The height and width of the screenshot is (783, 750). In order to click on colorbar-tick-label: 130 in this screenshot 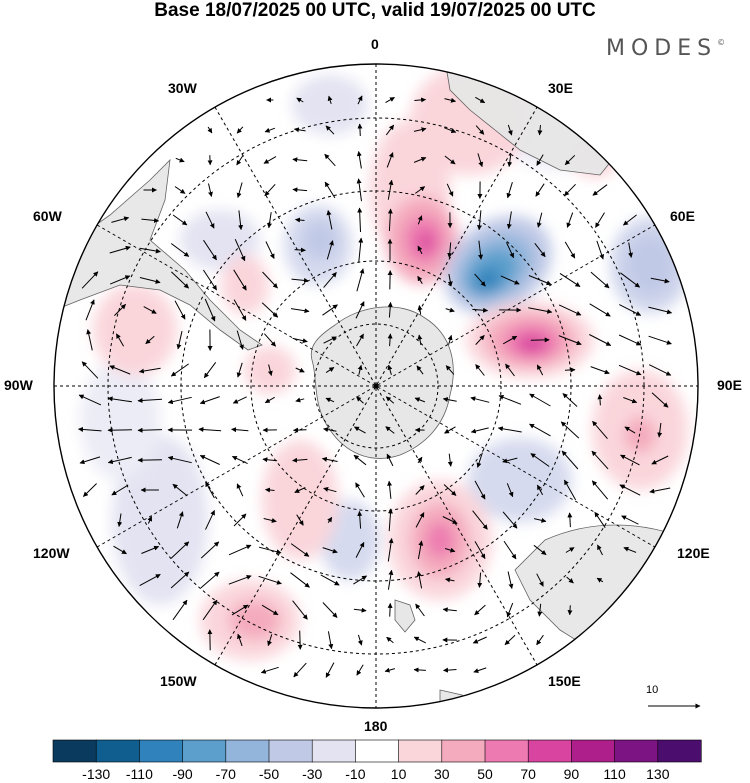, I will do `click(658, 774)`.